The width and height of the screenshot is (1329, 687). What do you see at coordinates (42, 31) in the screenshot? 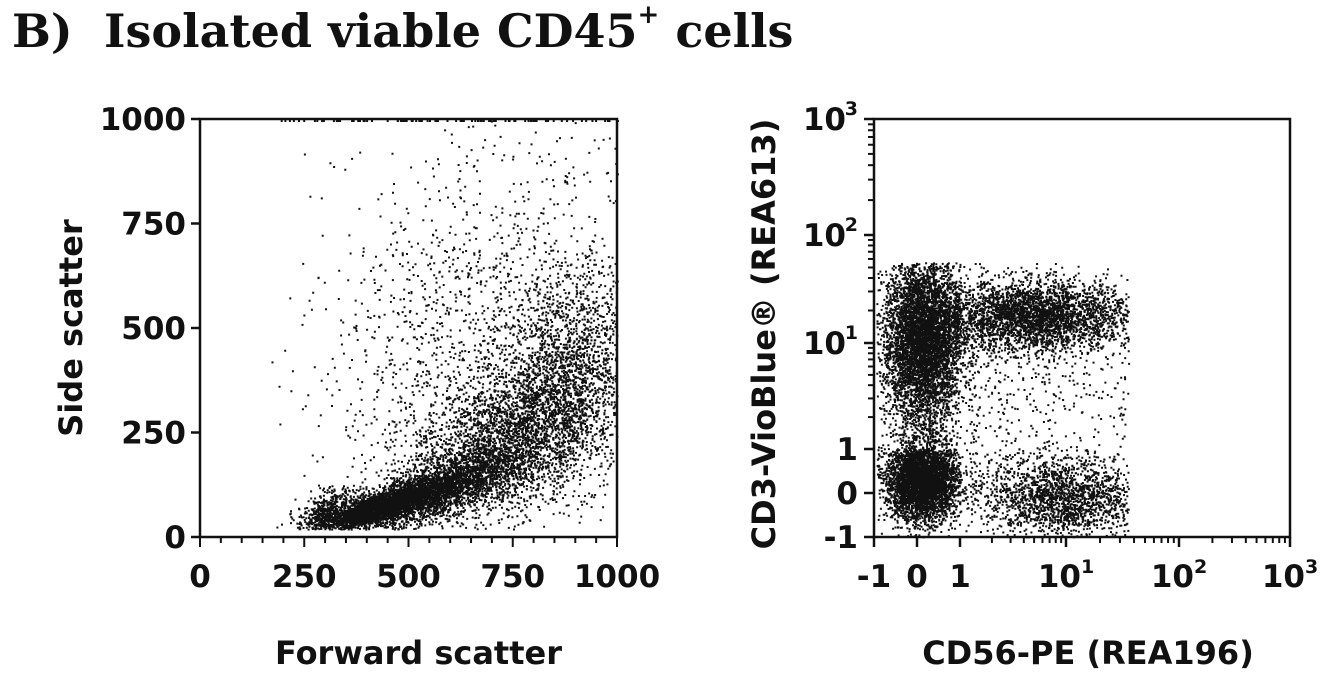
I see `panel-label: B)` at bounding box center [42, 31].